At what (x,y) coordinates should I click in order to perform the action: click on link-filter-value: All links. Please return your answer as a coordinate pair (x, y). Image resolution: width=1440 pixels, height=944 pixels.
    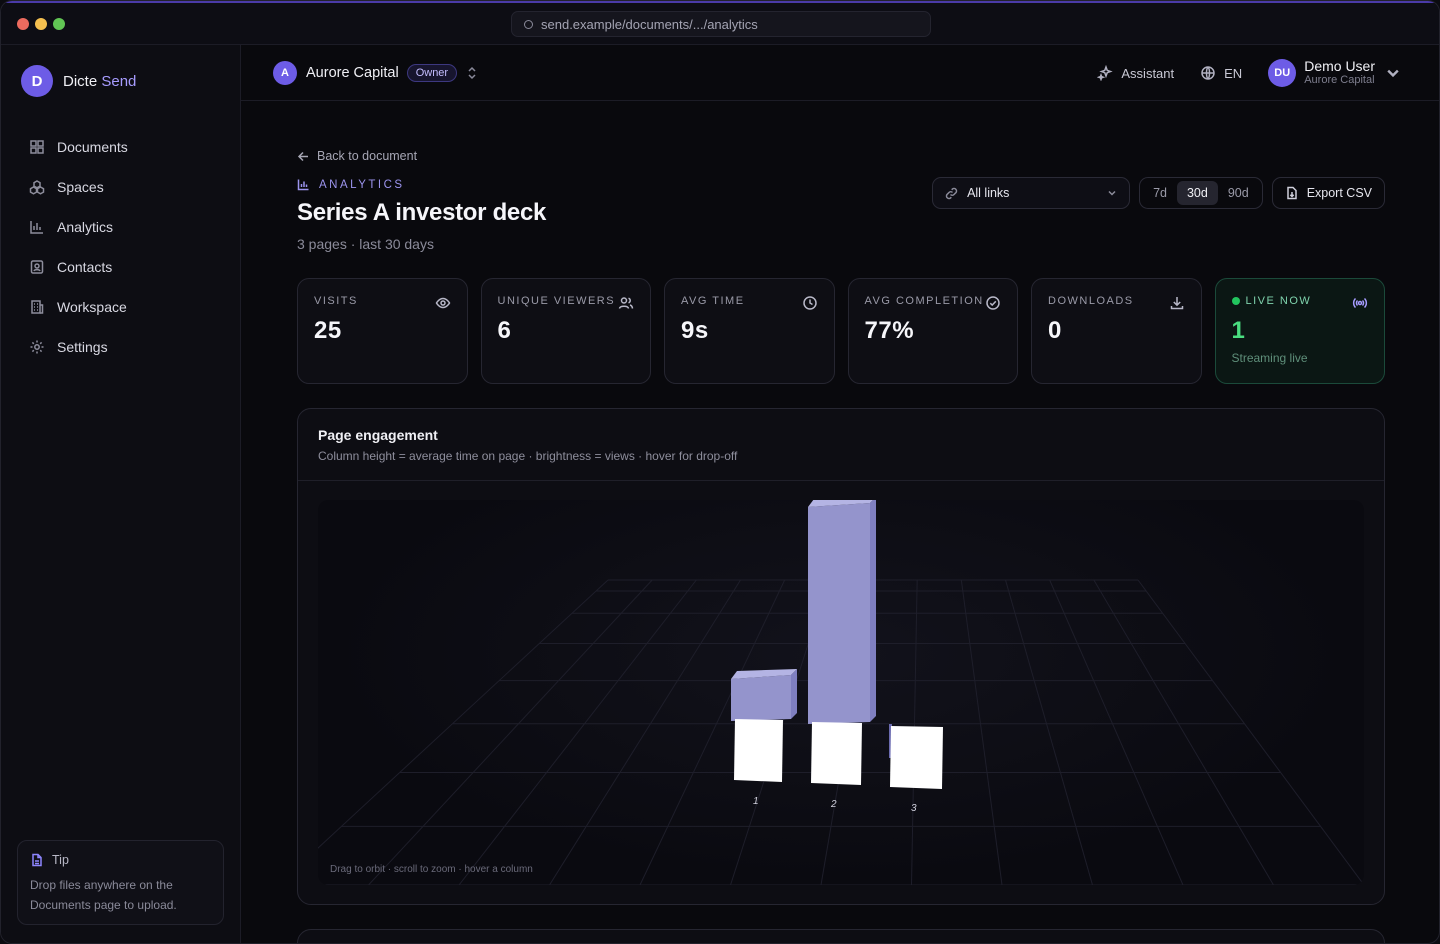
    Looking at the image, I should click on (988, 193).